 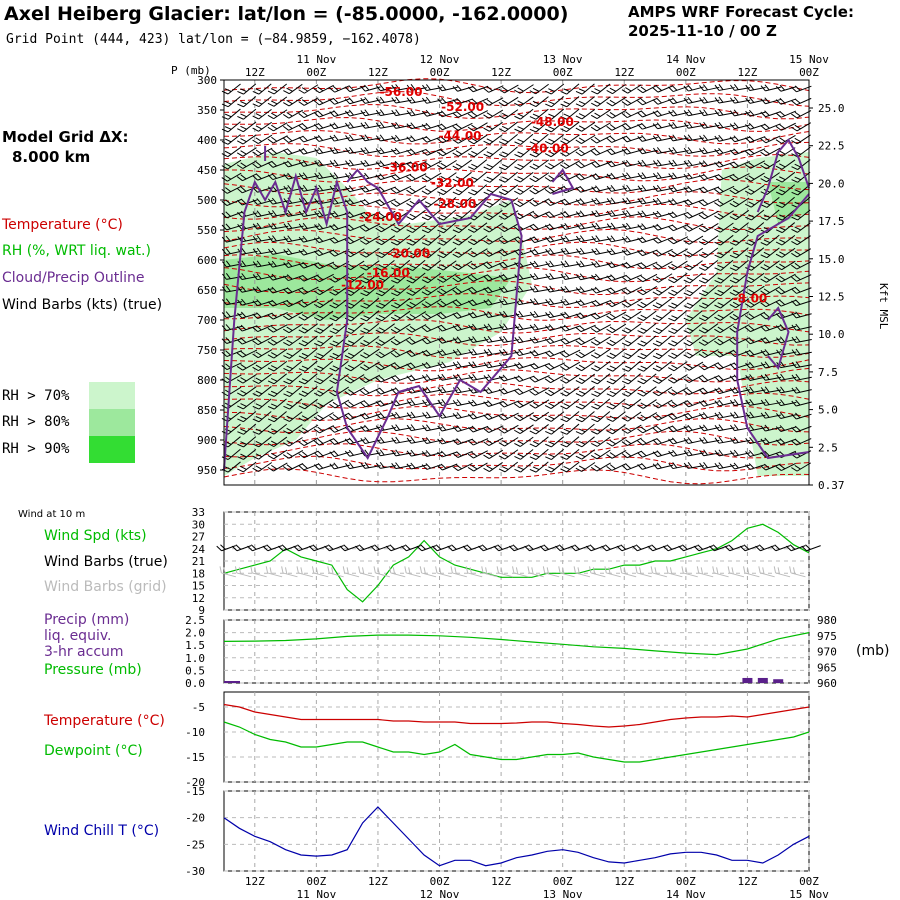 I want to click on legend-wind-barbs-true: Wind Barbs (true), so click(x=106, y=562).